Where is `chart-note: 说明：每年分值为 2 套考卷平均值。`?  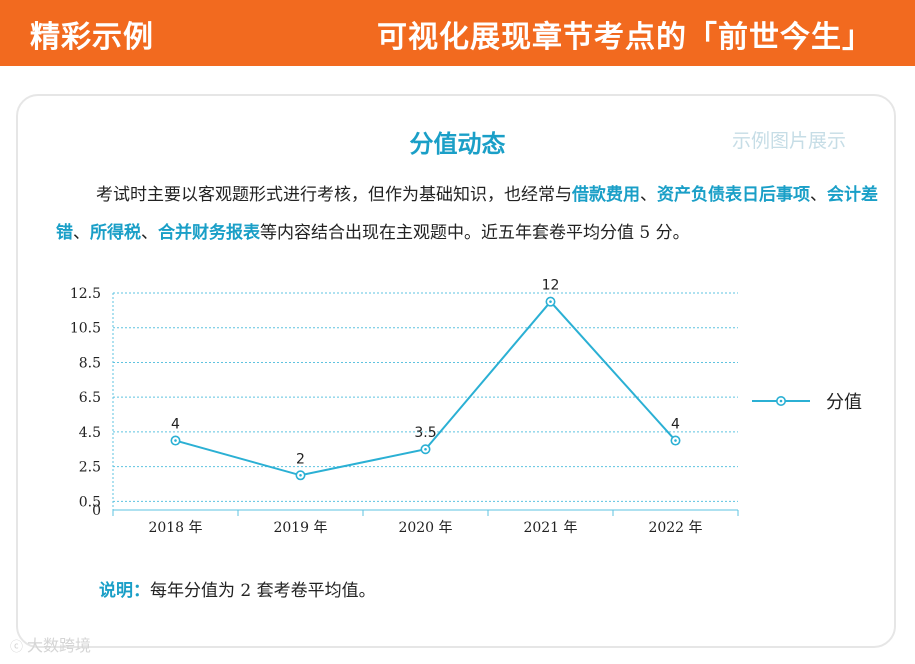 chart-note: 说明：每年分值为 2 套考卷平均值。 is located at coordinates (237, 588).